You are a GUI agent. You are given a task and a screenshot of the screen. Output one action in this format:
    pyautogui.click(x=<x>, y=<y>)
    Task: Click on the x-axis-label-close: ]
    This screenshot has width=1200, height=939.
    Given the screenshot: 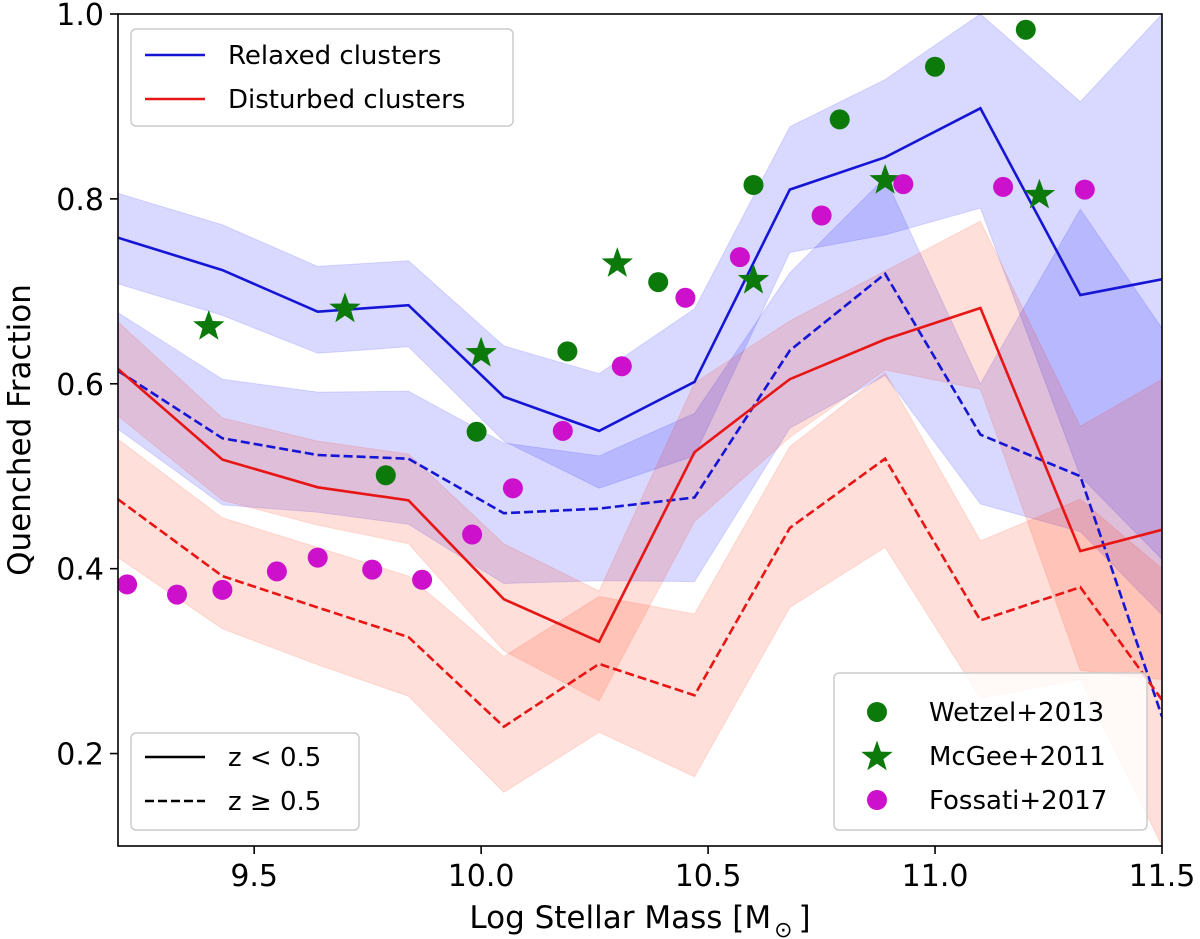 What is the action you would take?
    pyautogui.click(x=805, y=918)
    